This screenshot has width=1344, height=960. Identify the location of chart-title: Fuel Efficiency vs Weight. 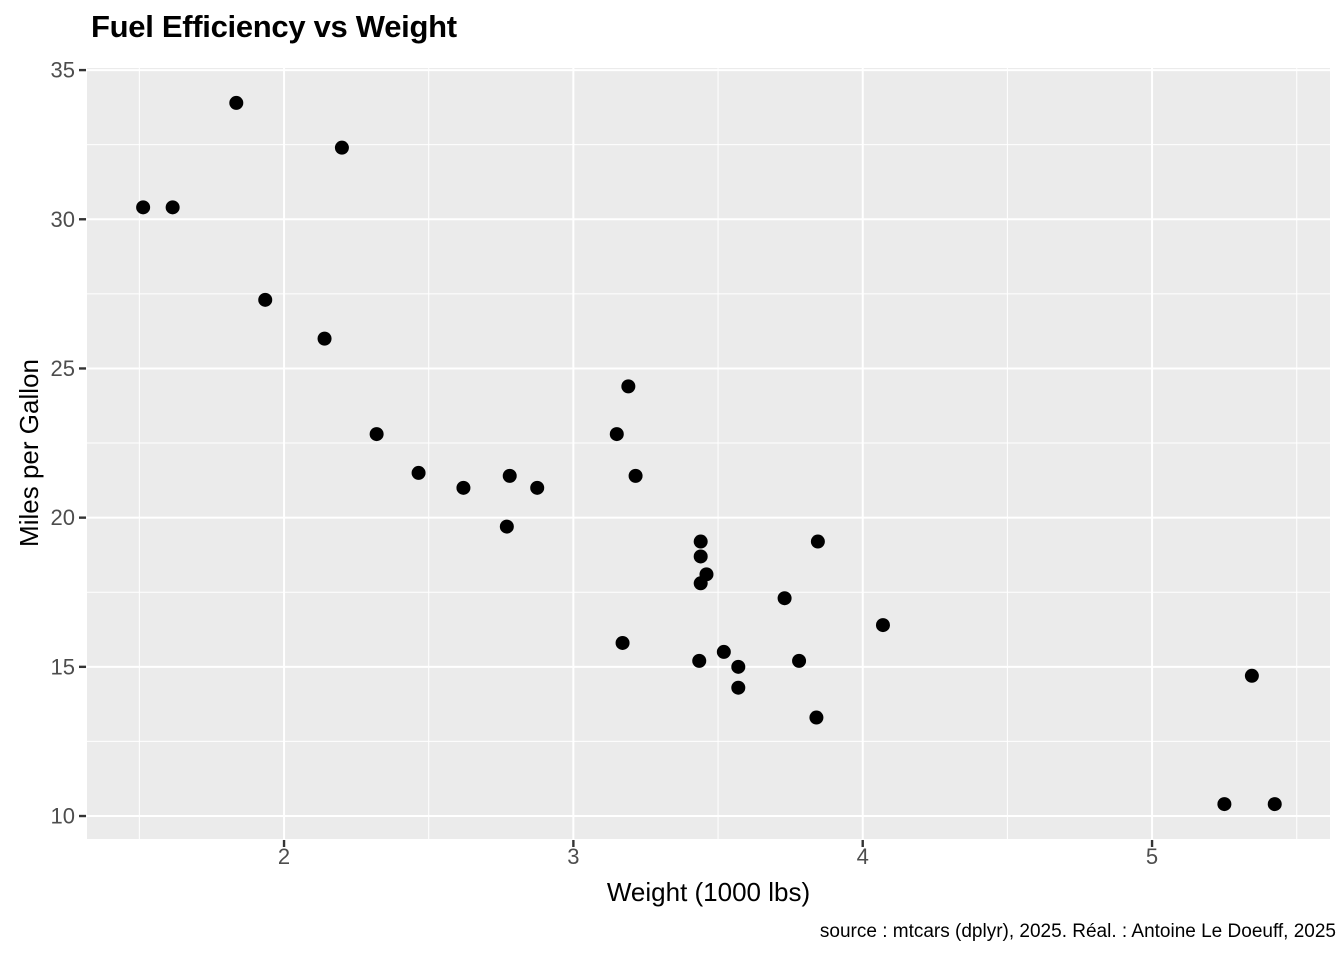
(274, 26).